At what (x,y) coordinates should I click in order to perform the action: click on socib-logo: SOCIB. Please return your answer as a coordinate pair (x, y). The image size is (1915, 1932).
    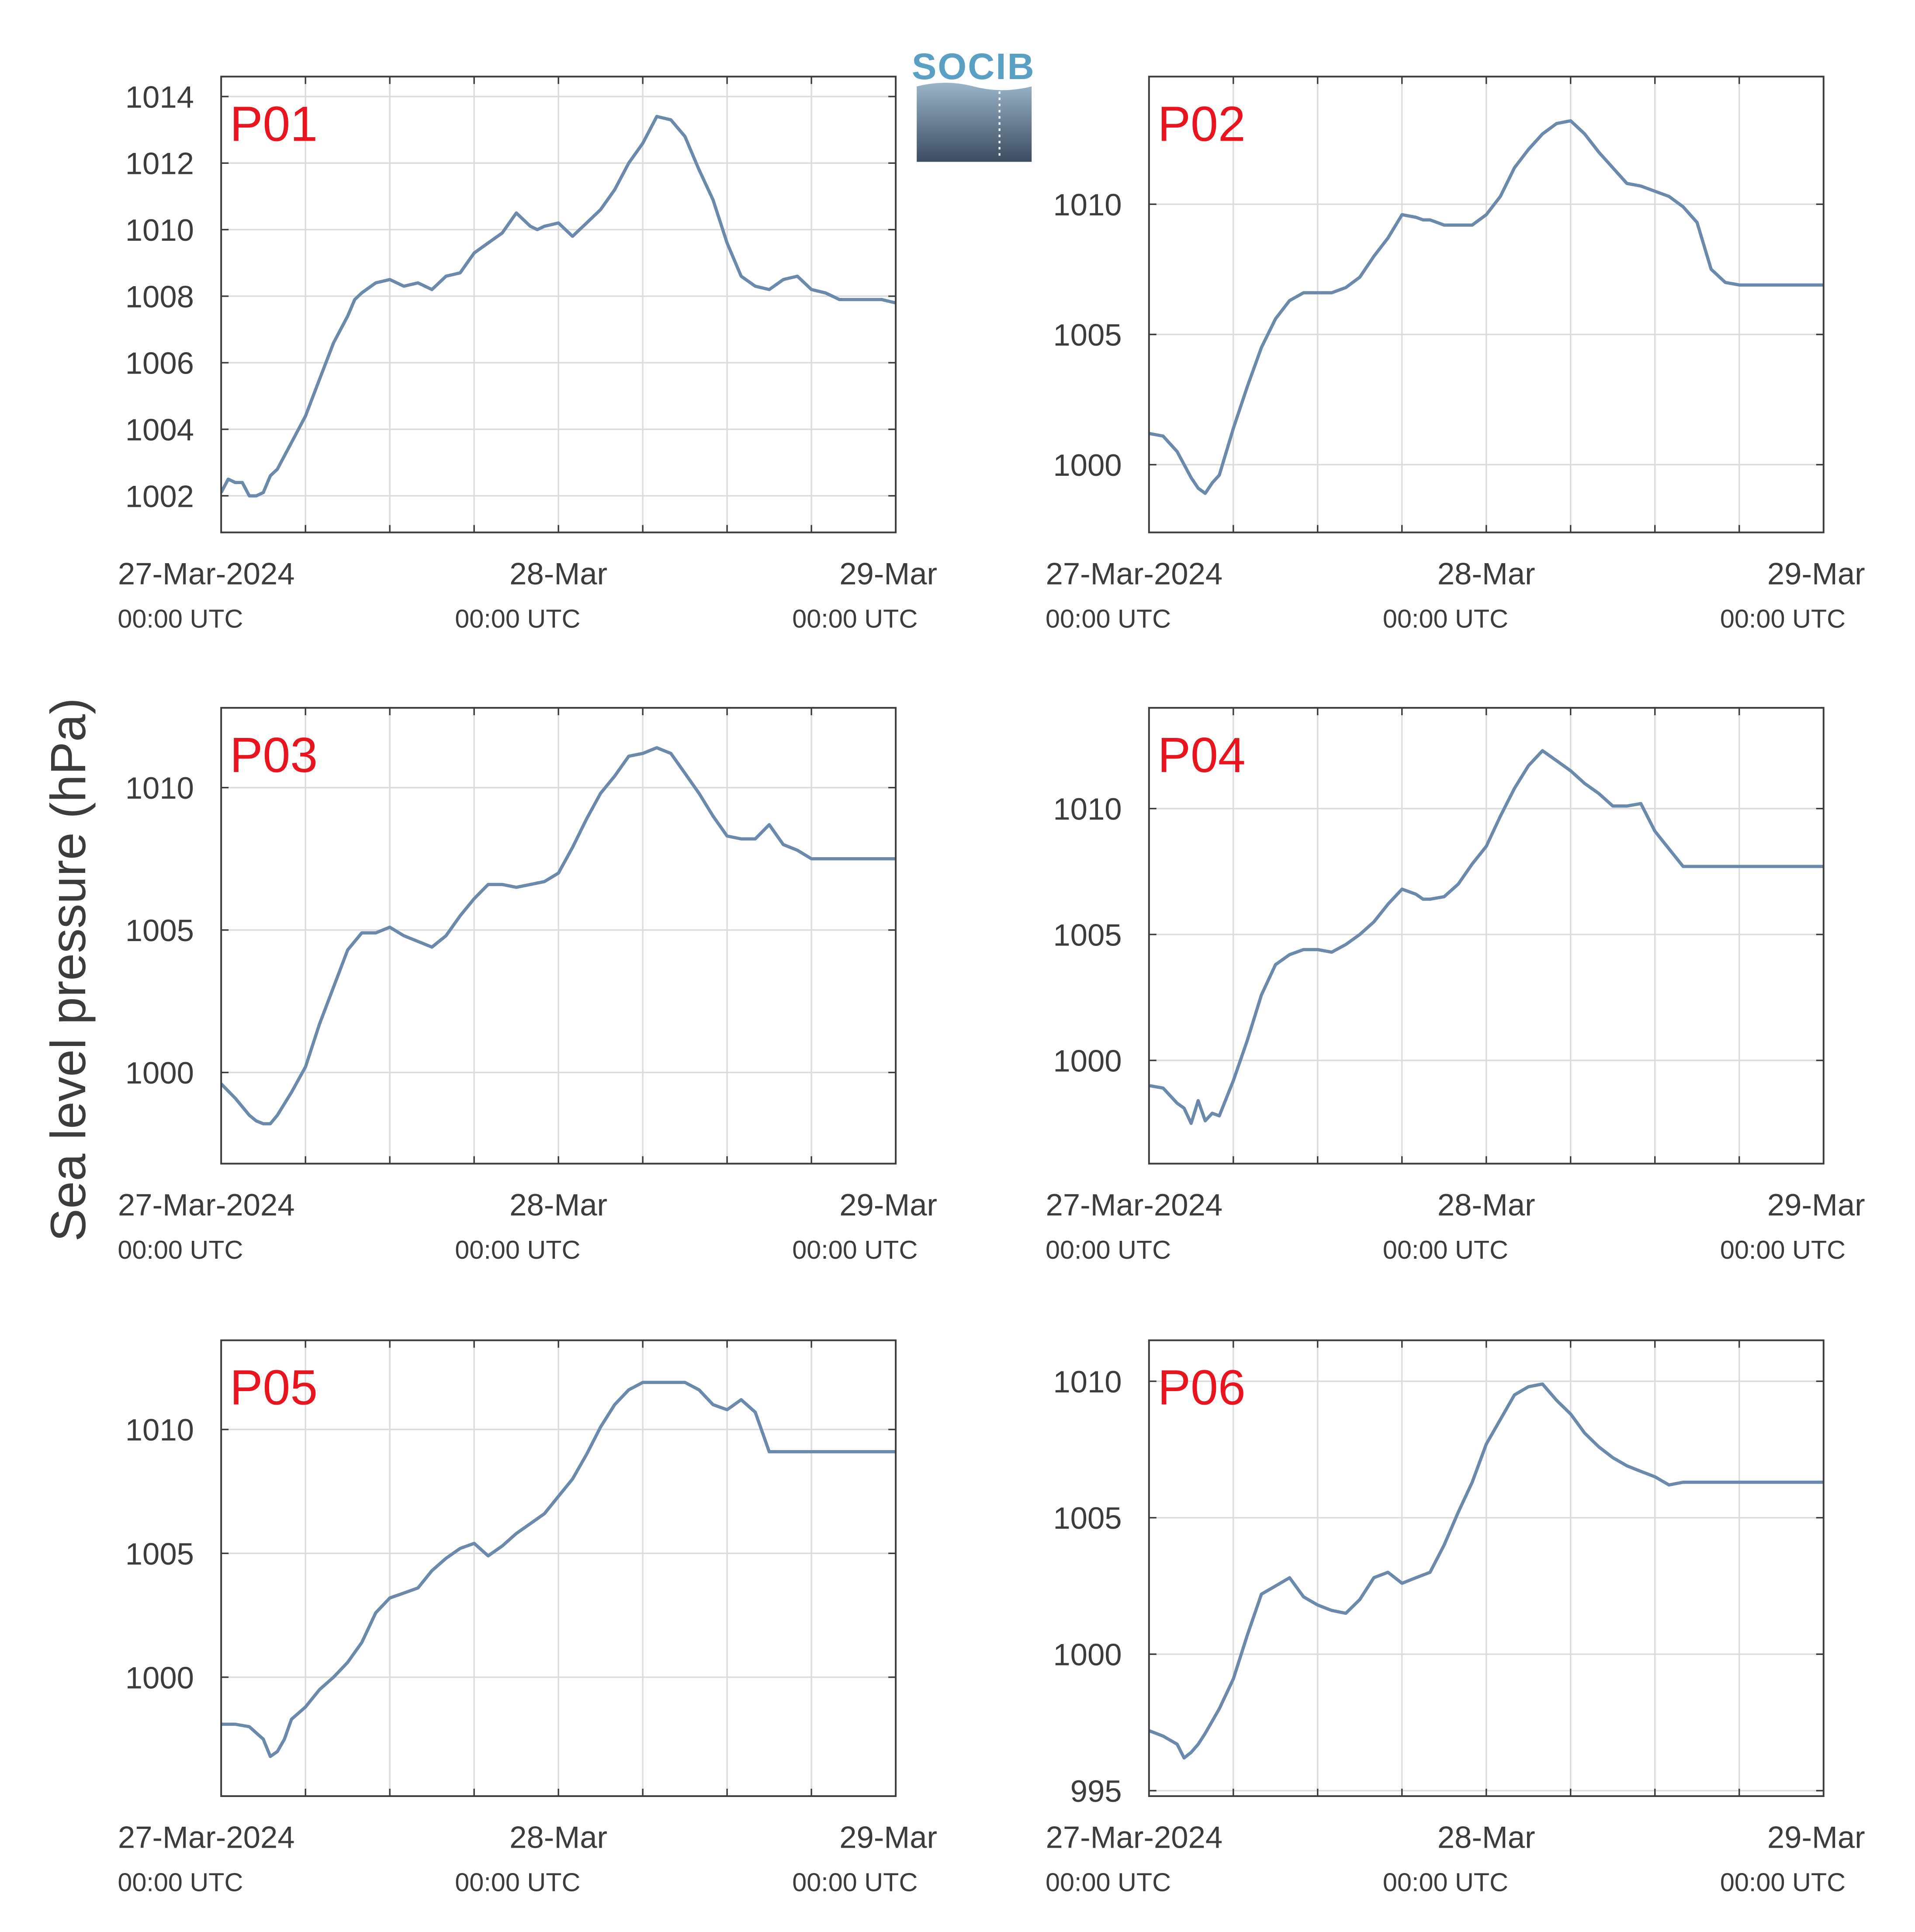
    Looking at the image, I should click on (973, 103).